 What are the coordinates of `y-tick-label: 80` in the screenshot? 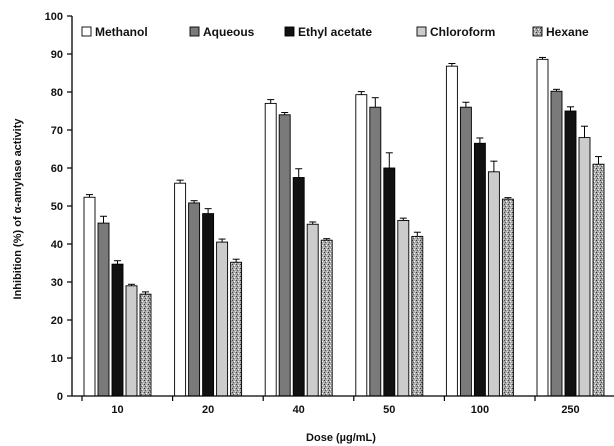 It's located at (57, 93).